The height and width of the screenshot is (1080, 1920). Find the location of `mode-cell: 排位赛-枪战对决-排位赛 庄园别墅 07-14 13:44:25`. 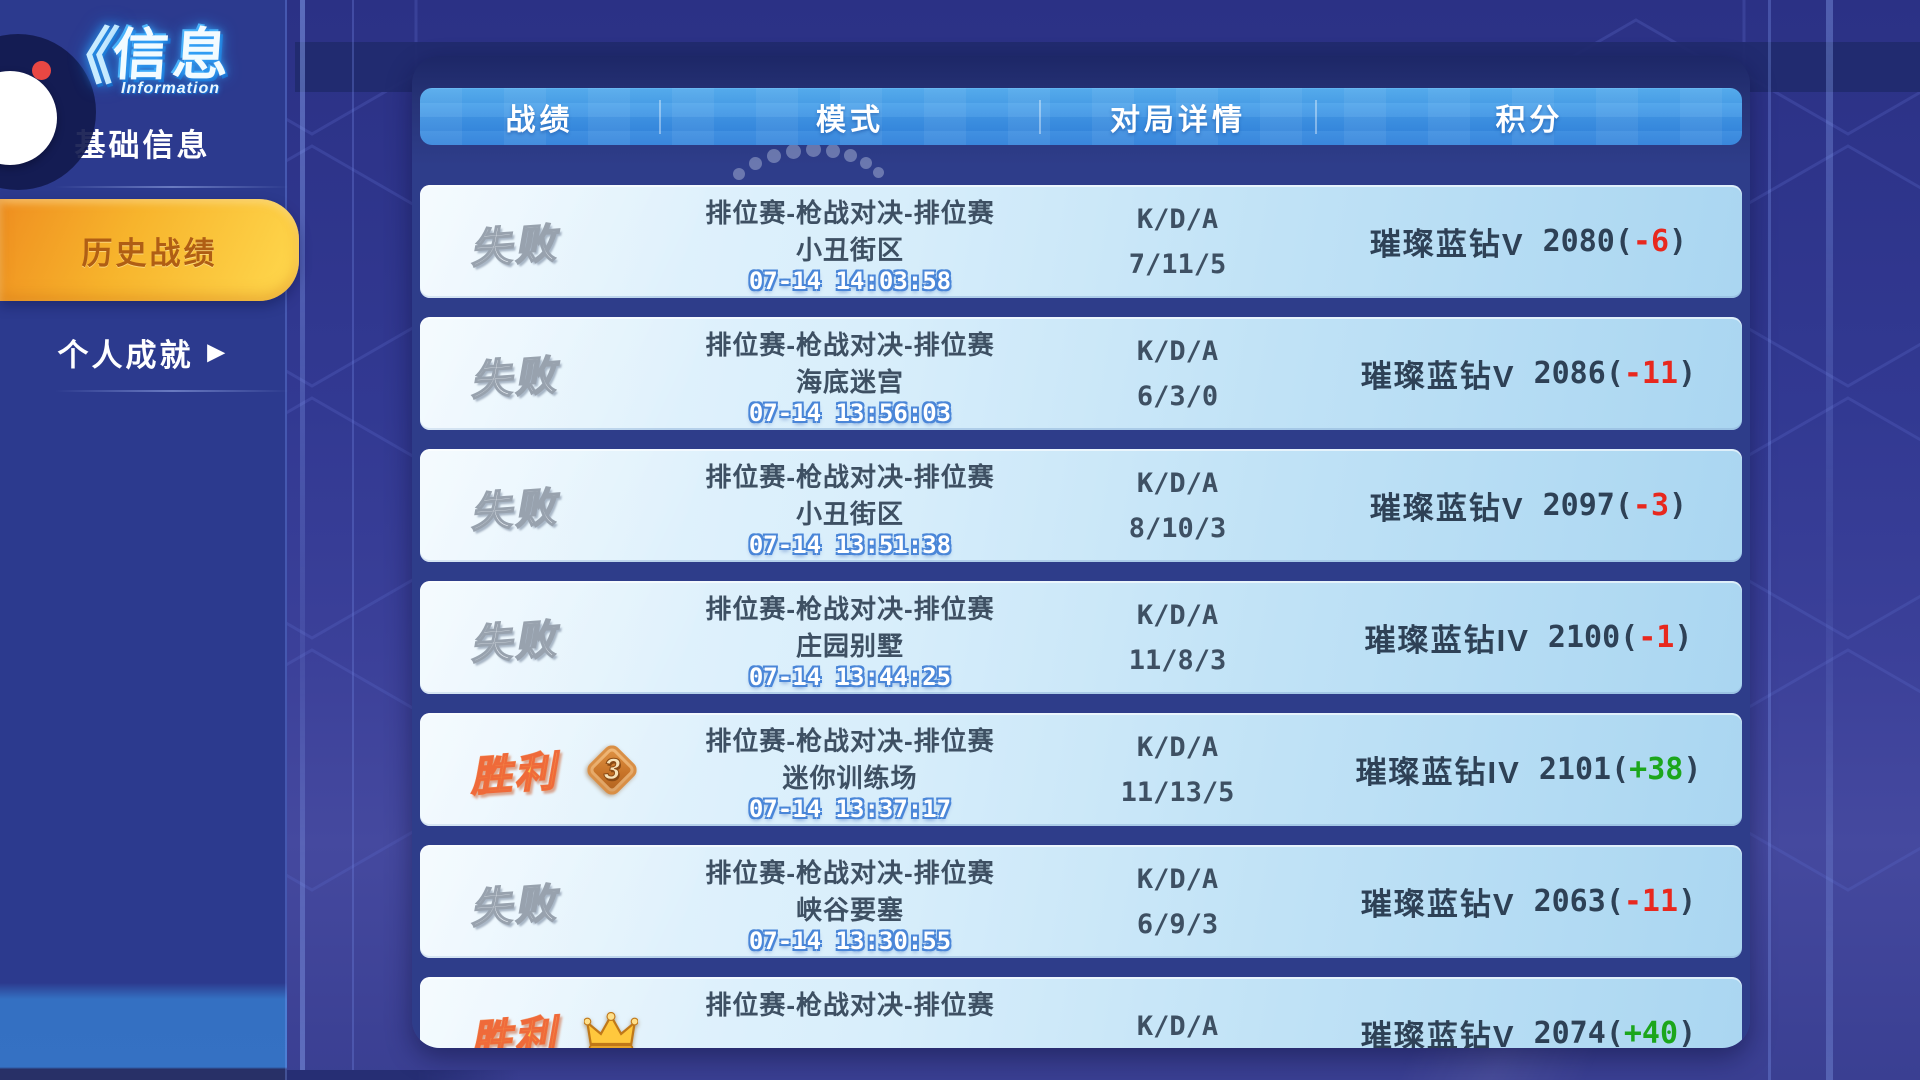

mode-cell: 排位赛-枪战对决-排位赛 庄园别墅 07-14 13:44:25 is located at coordinates (850, 637).